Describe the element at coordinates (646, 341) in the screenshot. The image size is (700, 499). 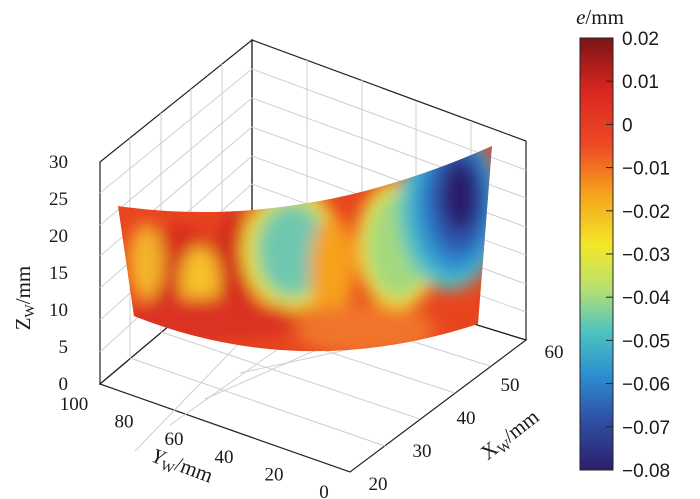
I see `colorbar-tick-label: −0.05` at that location.